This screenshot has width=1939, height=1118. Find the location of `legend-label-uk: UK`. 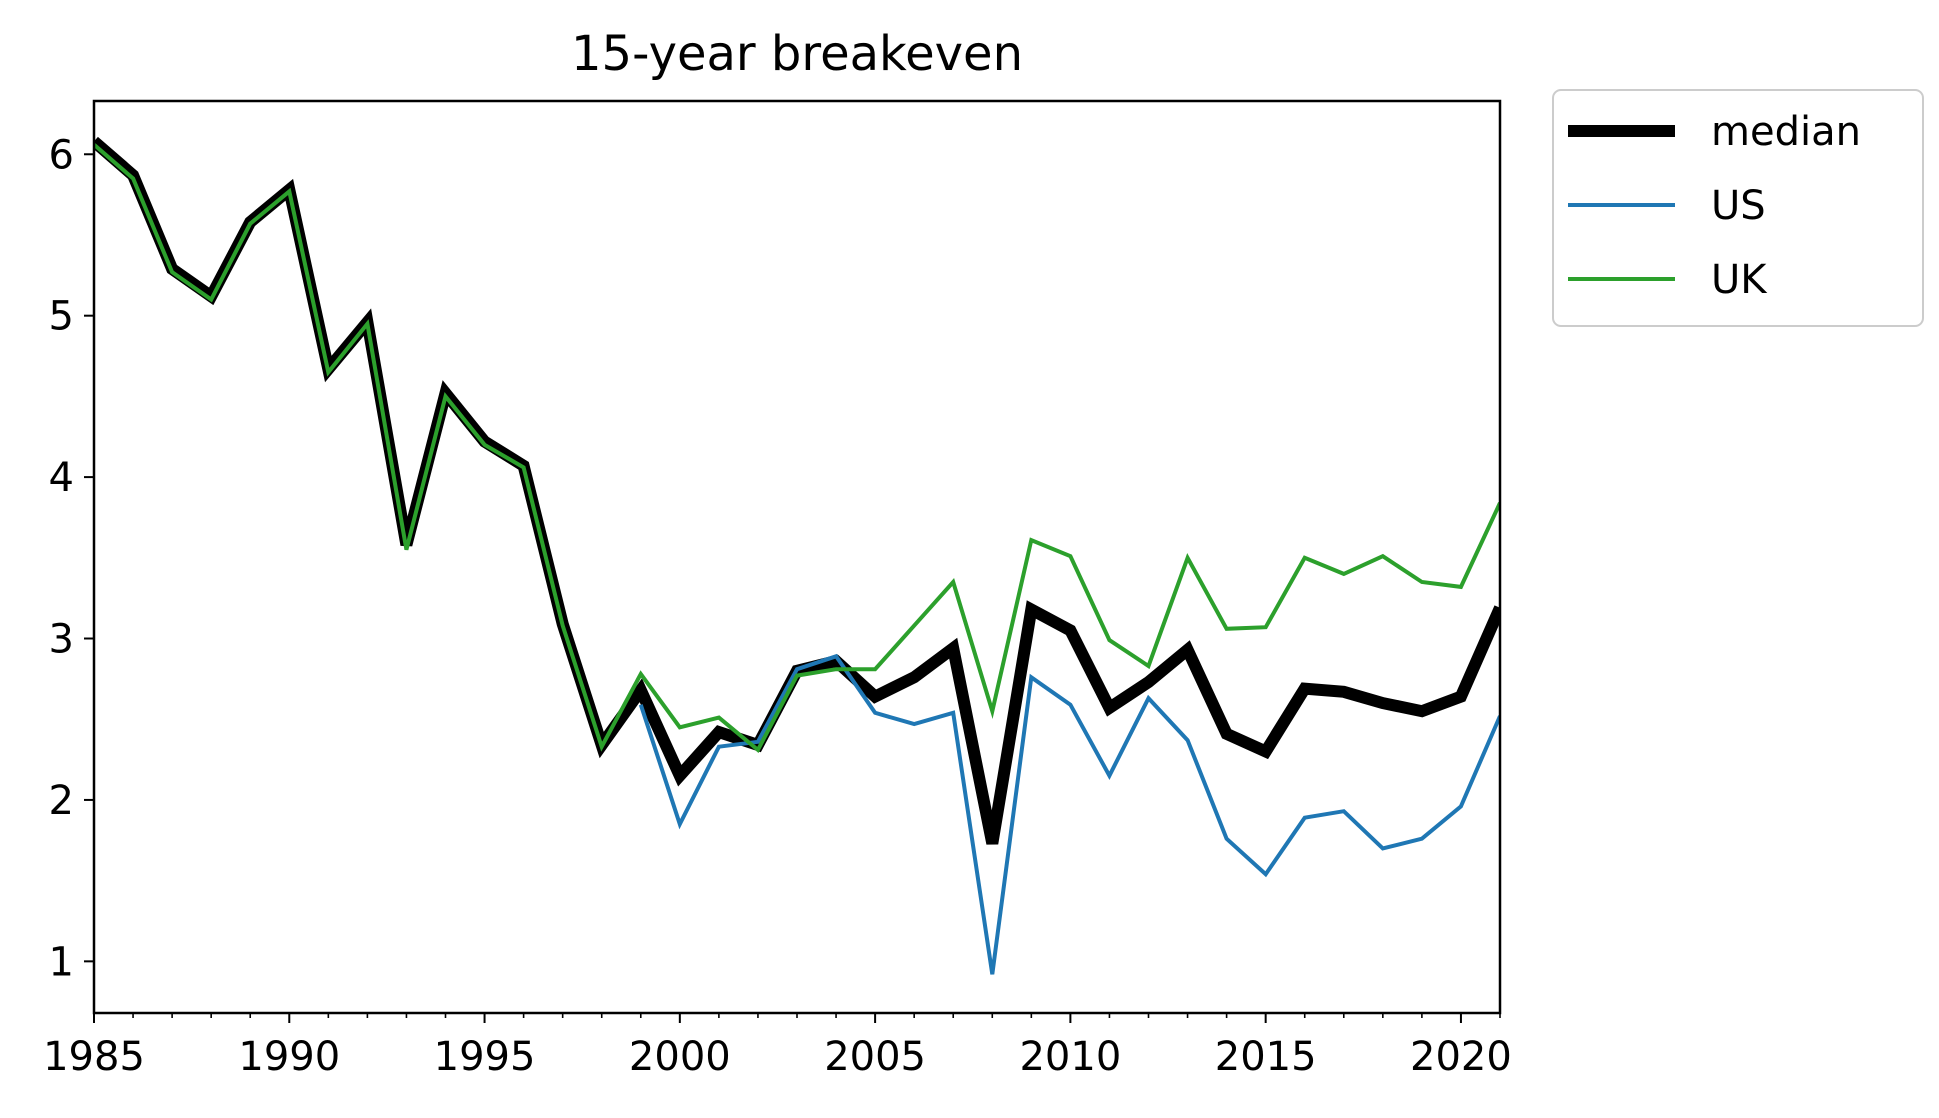

legend-label-uk: UK is located at coordinates (1739, 280).